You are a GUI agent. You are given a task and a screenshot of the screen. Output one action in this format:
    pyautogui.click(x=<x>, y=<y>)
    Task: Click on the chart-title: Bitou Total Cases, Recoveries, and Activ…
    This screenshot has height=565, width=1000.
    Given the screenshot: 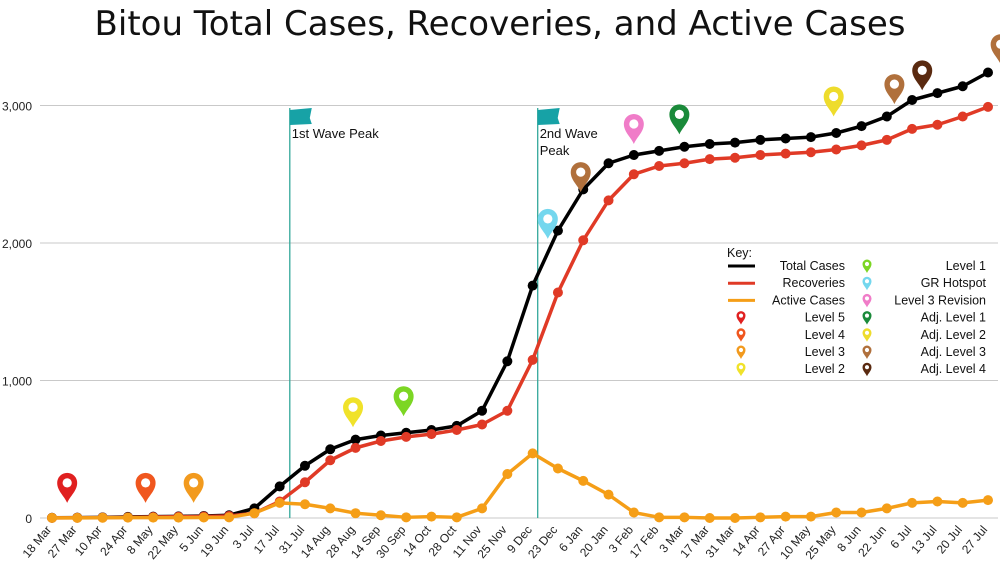 What is the action you would take?
    pyautogui.click(x=500, y=24)
    